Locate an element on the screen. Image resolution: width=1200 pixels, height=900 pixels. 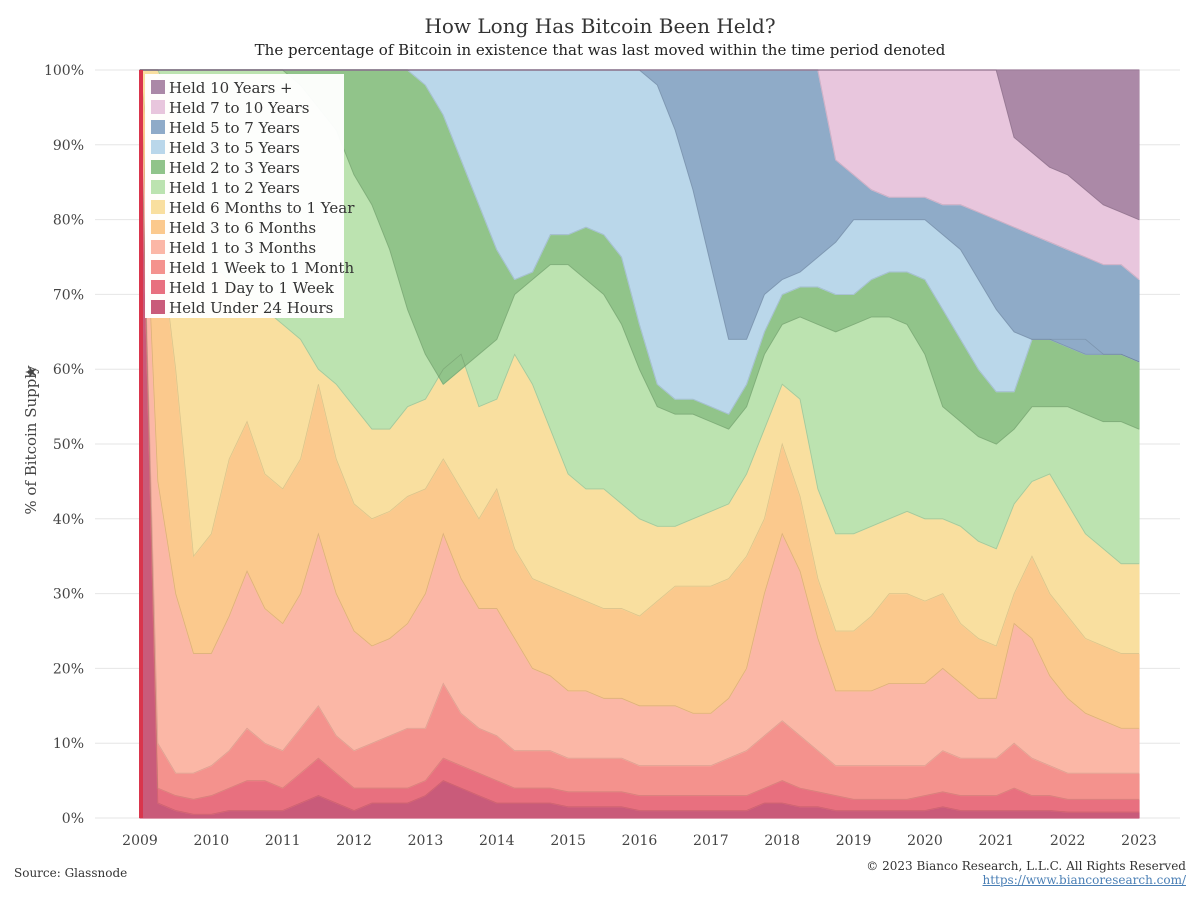
x-tick-label: 2009 is located at coordinates (140, 841).